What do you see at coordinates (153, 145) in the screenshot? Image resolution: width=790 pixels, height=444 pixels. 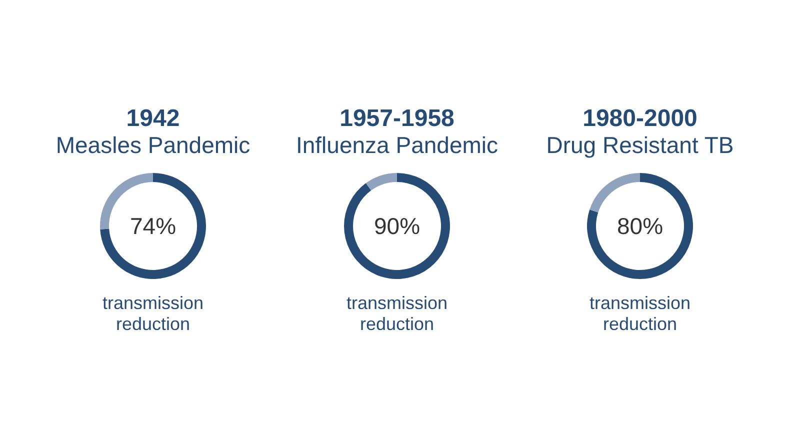 I see `chart-subtitle: Measles Pandemic` at bounding box center [153, 145].